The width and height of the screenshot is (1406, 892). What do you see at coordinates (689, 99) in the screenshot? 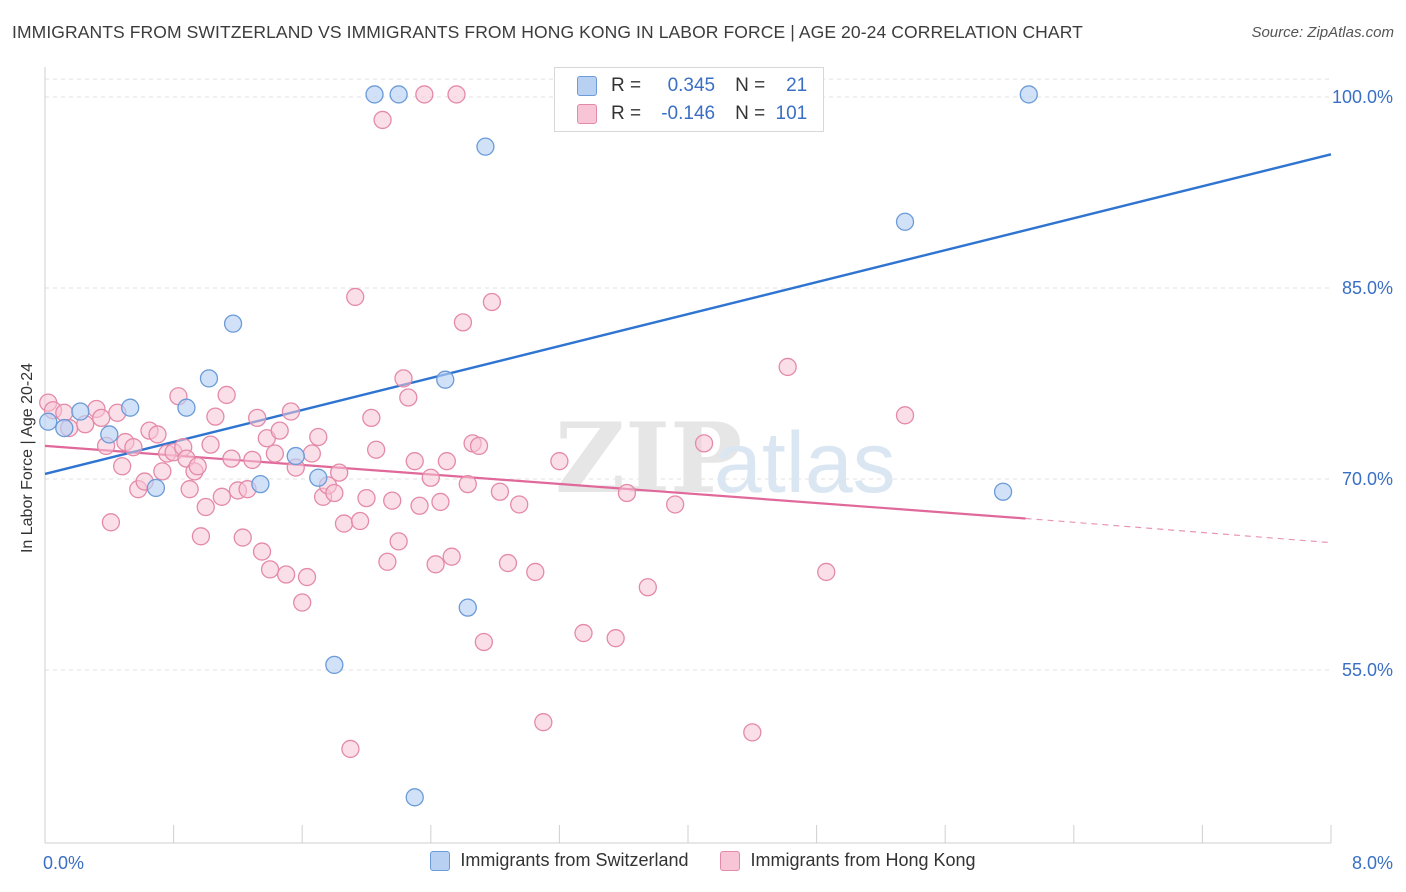
I see `correlation-legend: R = 0.345 N = 21 R = -0.146 N = 101` at bounding box center [689, 99].